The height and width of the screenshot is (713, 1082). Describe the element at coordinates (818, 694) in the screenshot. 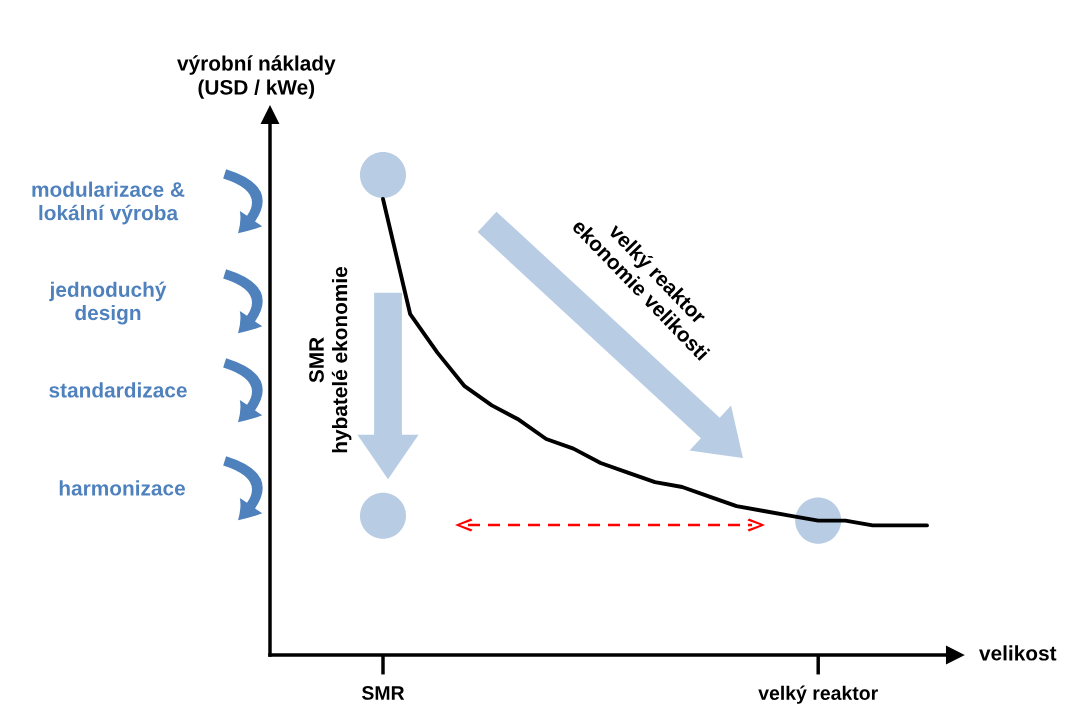

I see `x-tick-label: velký reaktor` at that location.